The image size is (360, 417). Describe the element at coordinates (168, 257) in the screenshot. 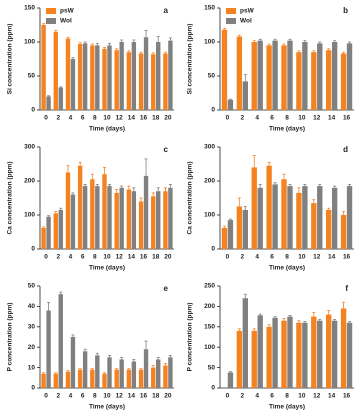

I see `x-tick-label: 20` at that location.